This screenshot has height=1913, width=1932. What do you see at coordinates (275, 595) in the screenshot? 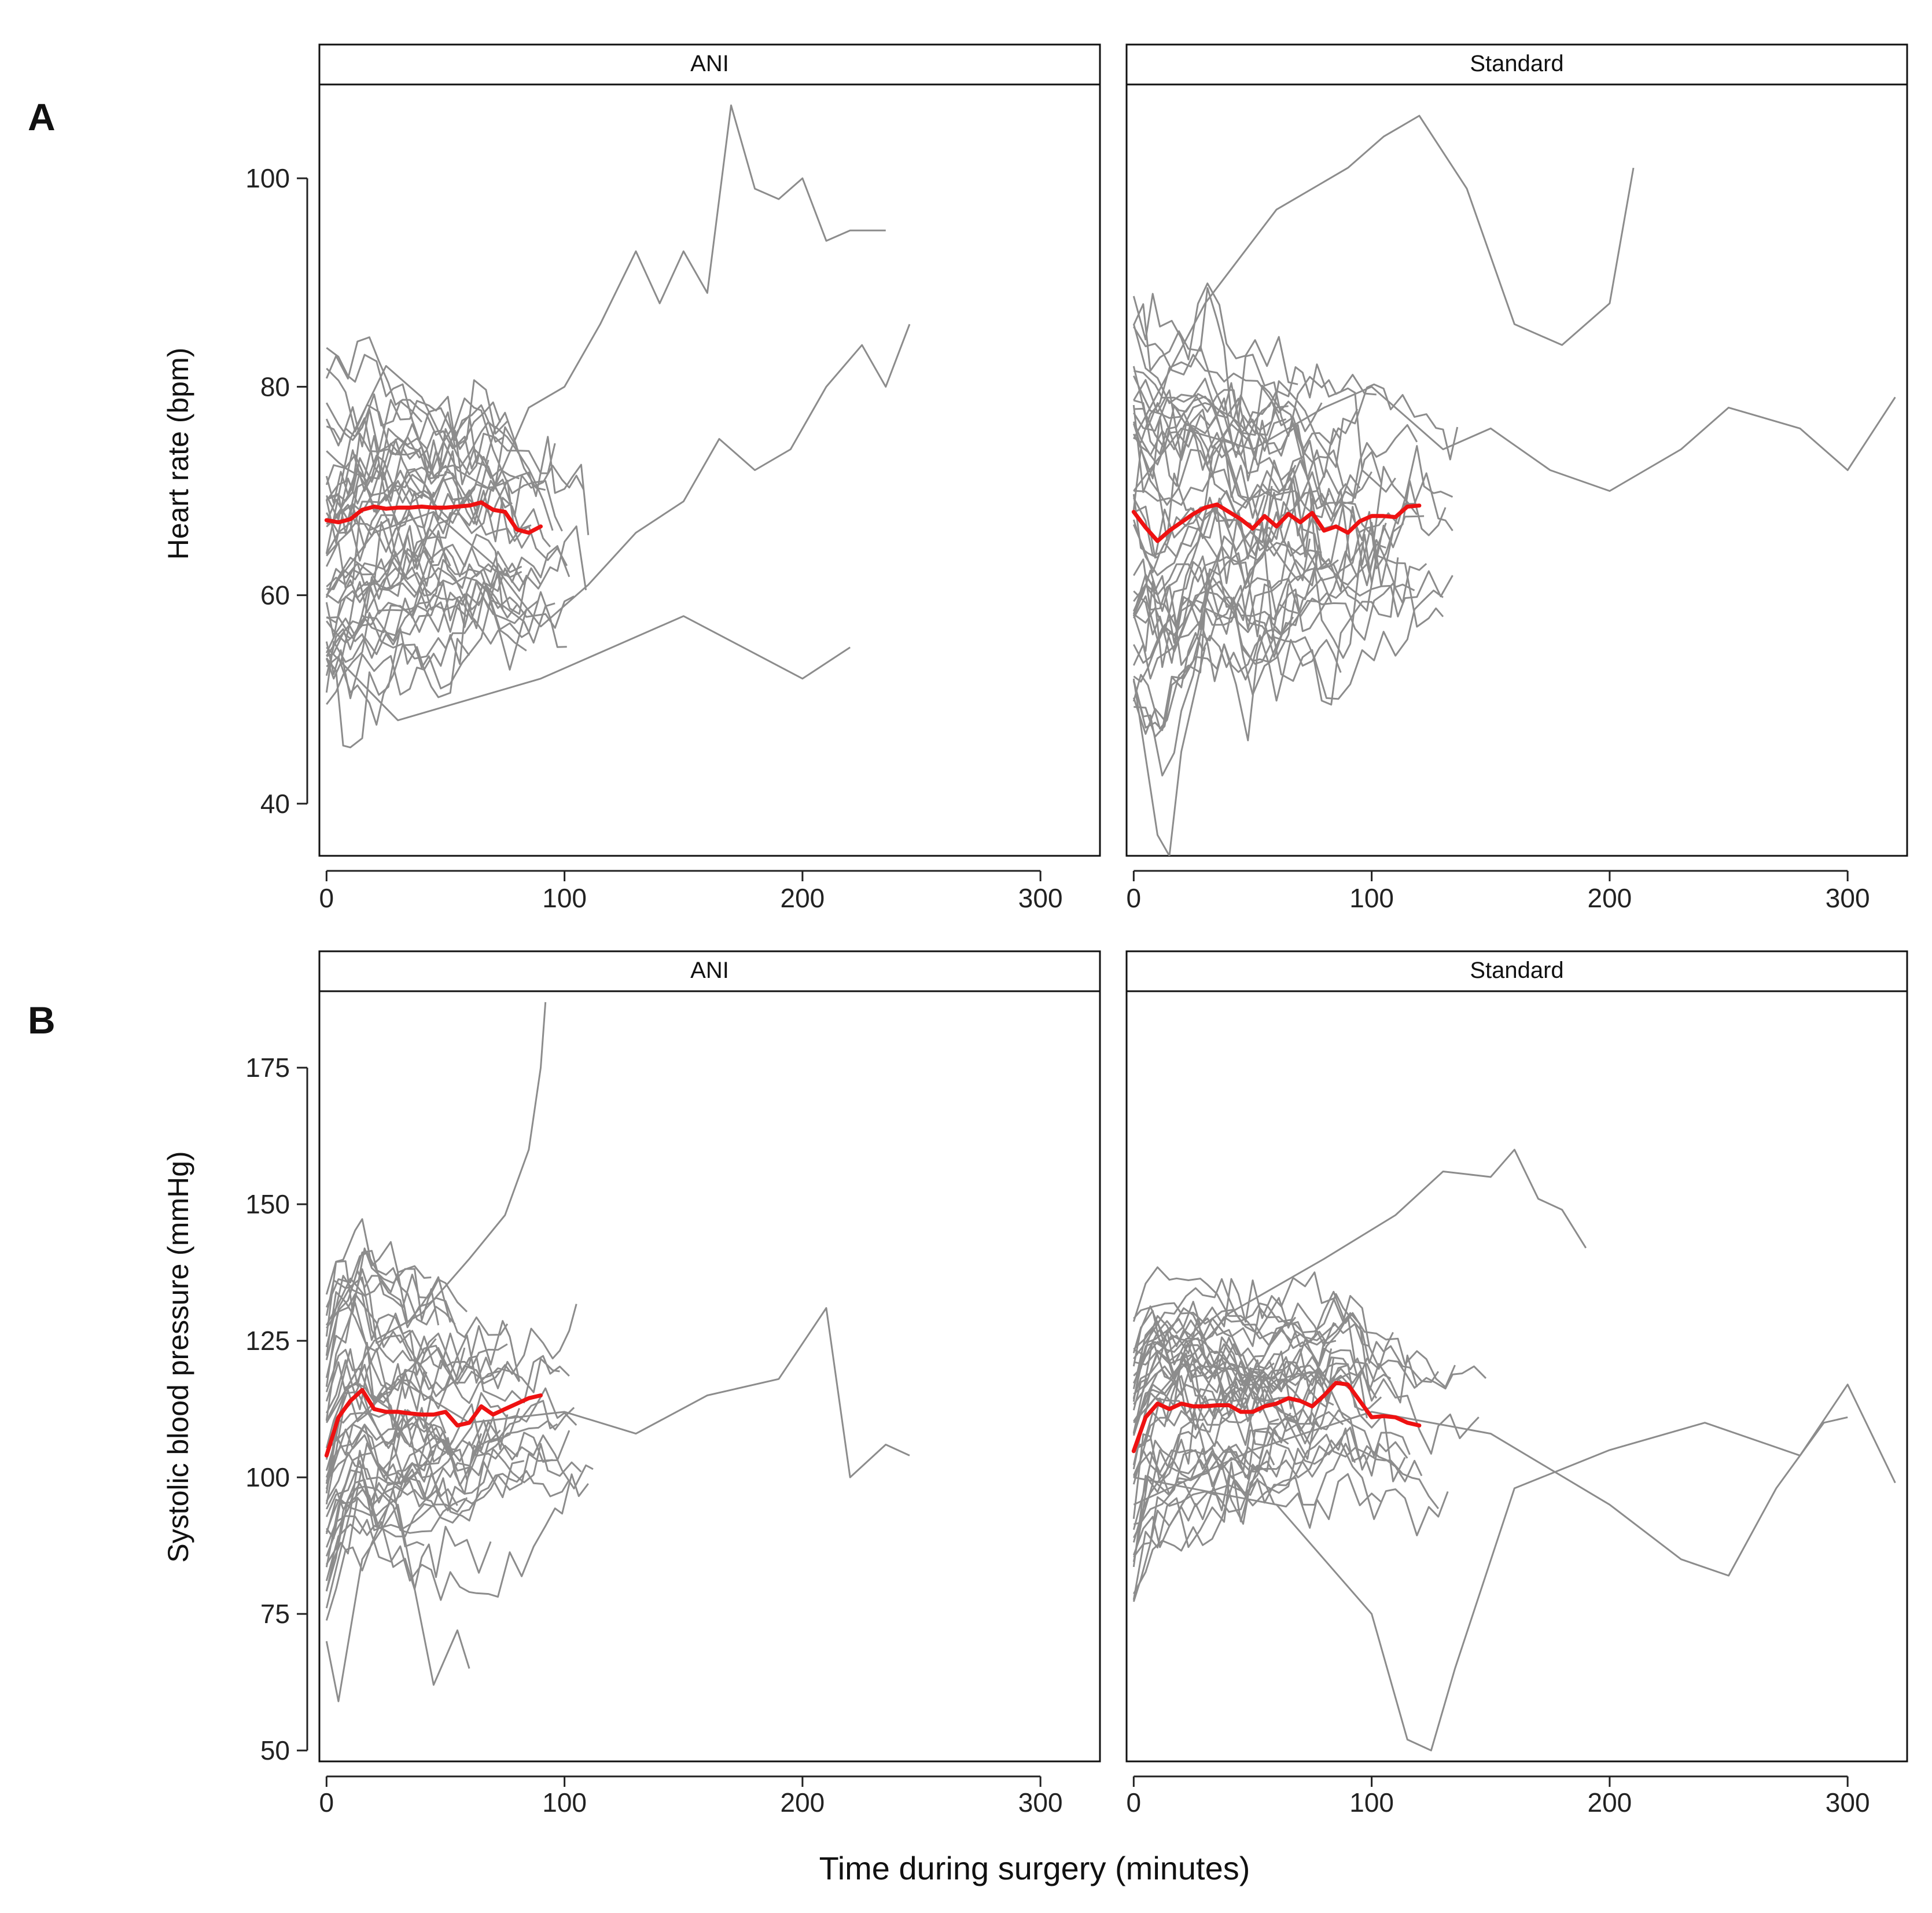
I see `y-tick-label: 60` at bounding box center [275, 595].